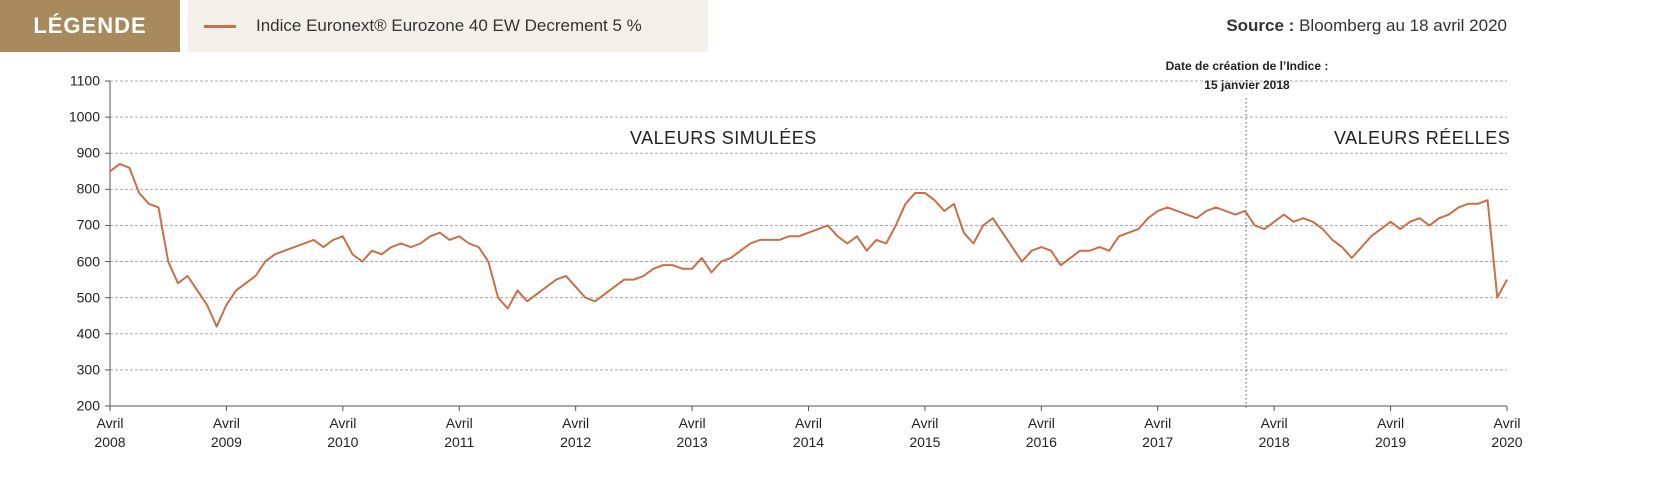 The image size is (1665, 495). I want to click on y-tick-label: 600, so click(88, 261).